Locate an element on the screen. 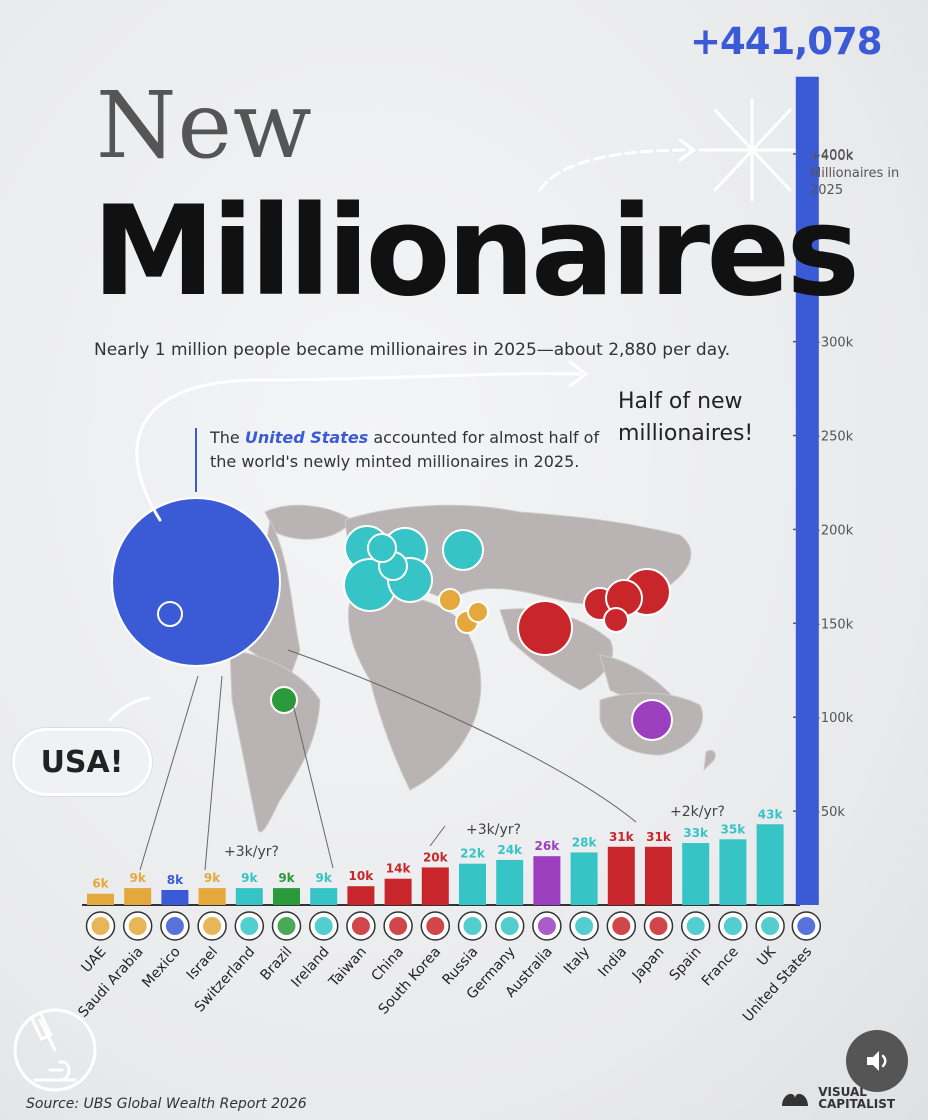  value-label: 8k is located at coordinates (175, 880).